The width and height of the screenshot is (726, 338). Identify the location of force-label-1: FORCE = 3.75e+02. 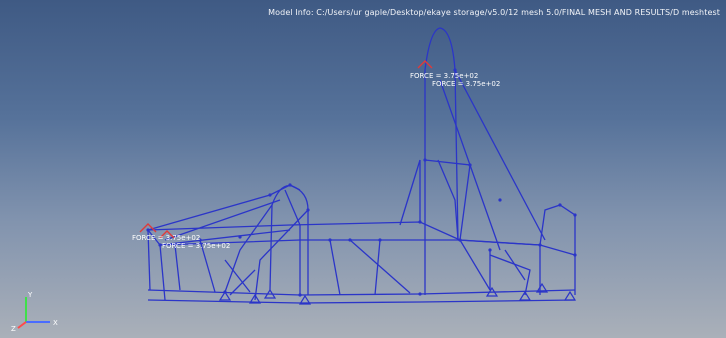
(166, 238).